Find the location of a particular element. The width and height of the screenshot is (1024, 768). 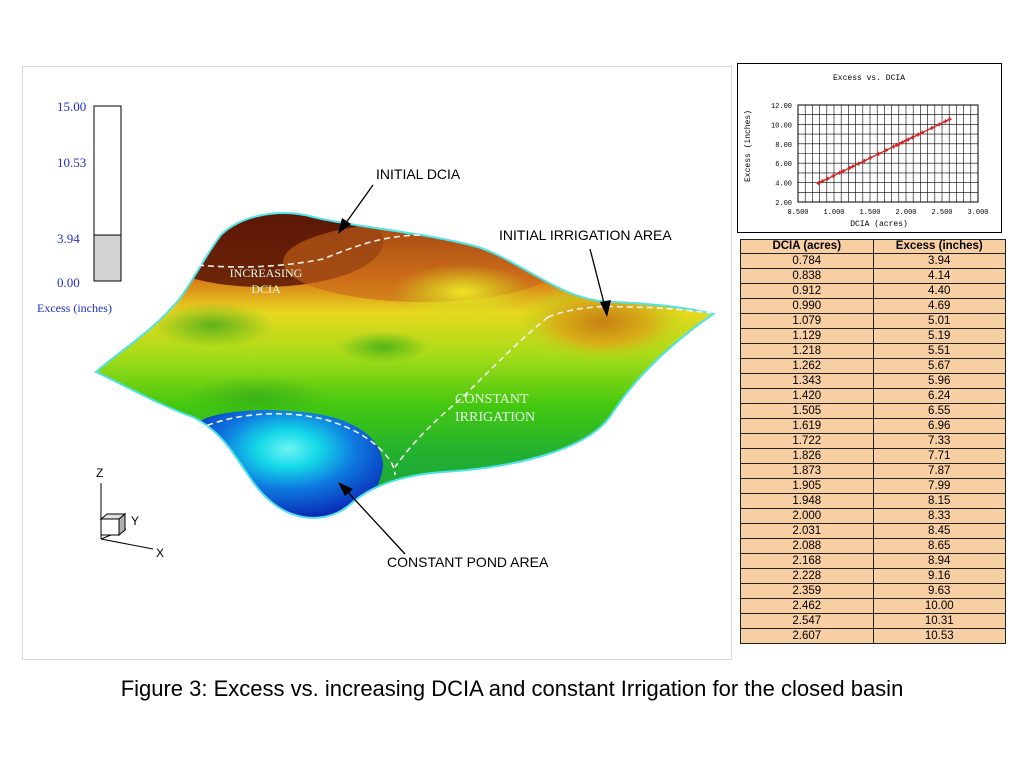

constant-irrigation-label-line1: CONSTANT is located at coordinates (492, 399).